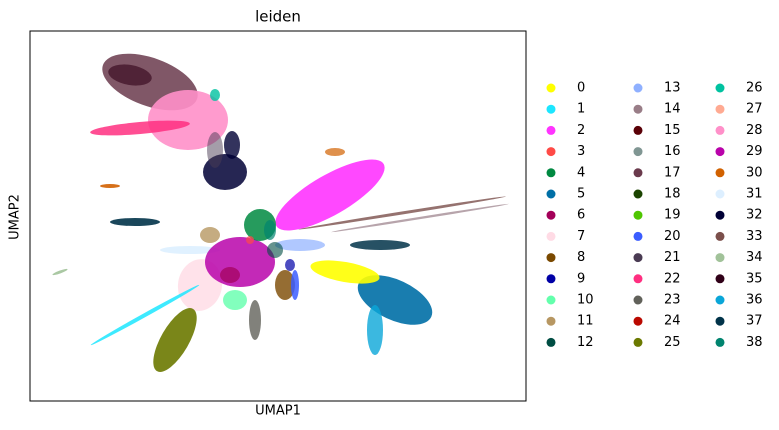 This screenshot has width=779, height=430. I want to click on legend-label: 6, so click(581, 215).